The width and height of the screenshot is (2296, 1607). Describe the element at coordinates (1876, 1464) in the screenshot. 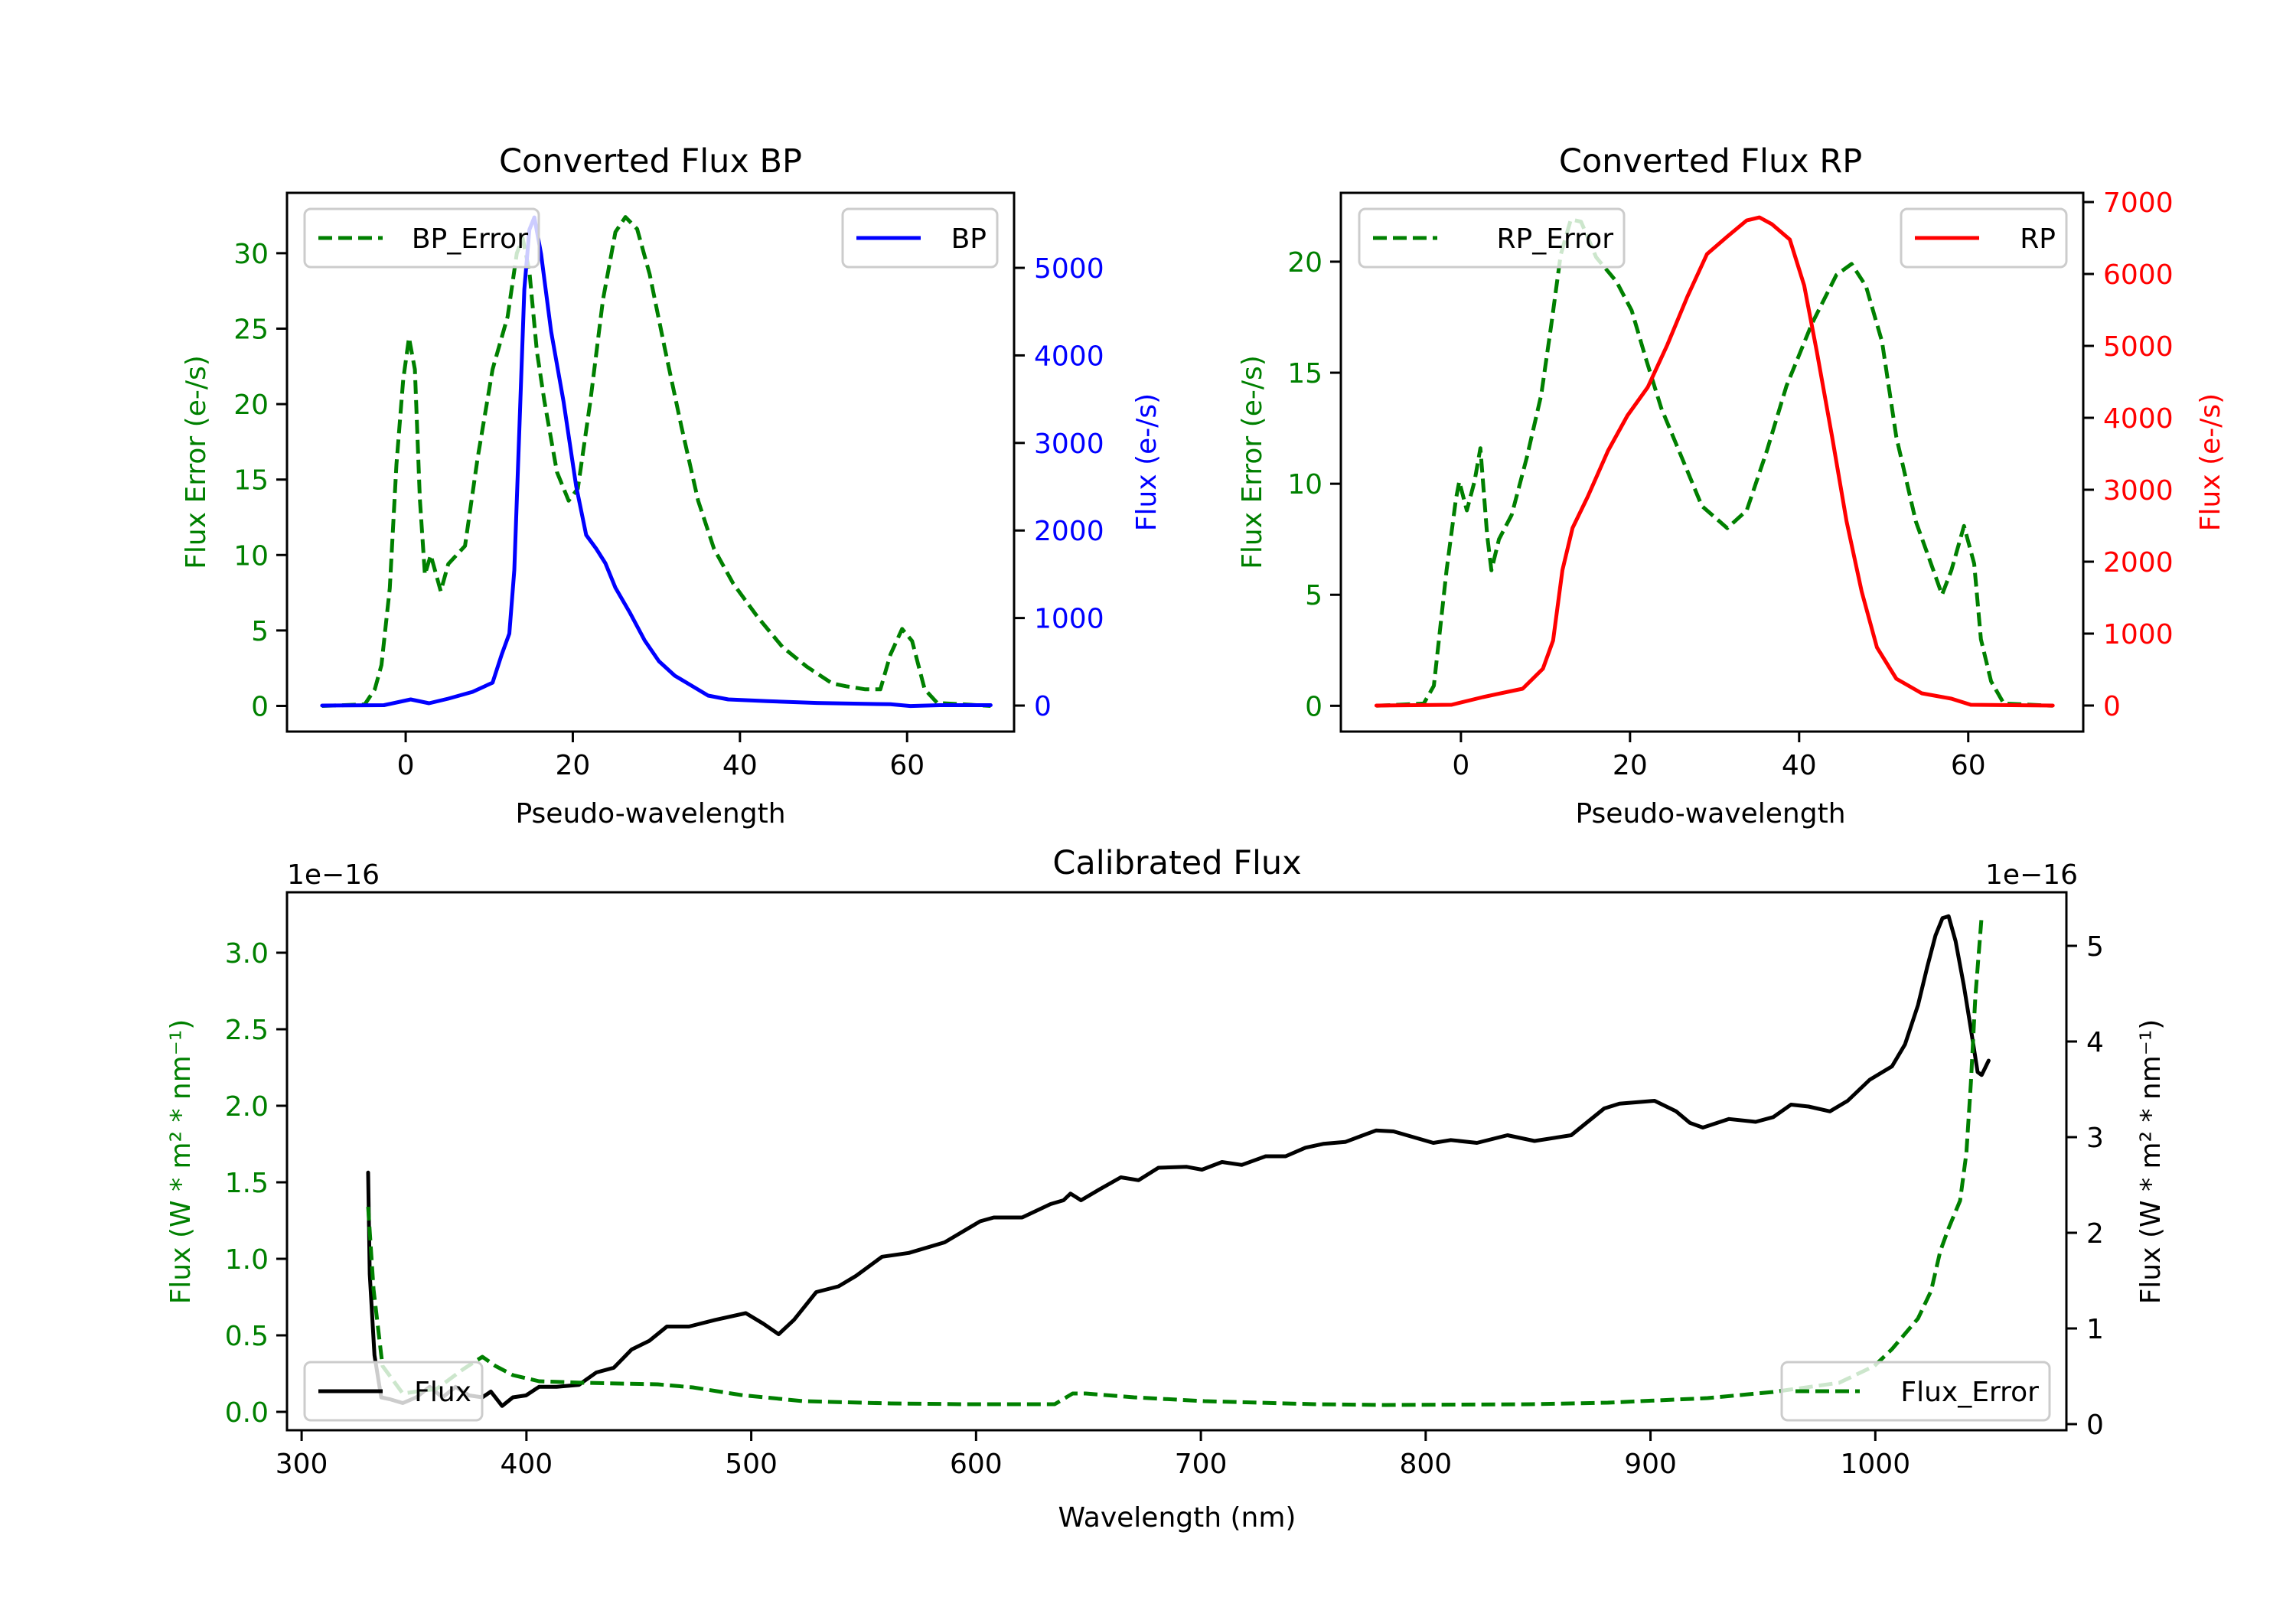

I see `calibrated-x-tick-label: 1000` at that location.